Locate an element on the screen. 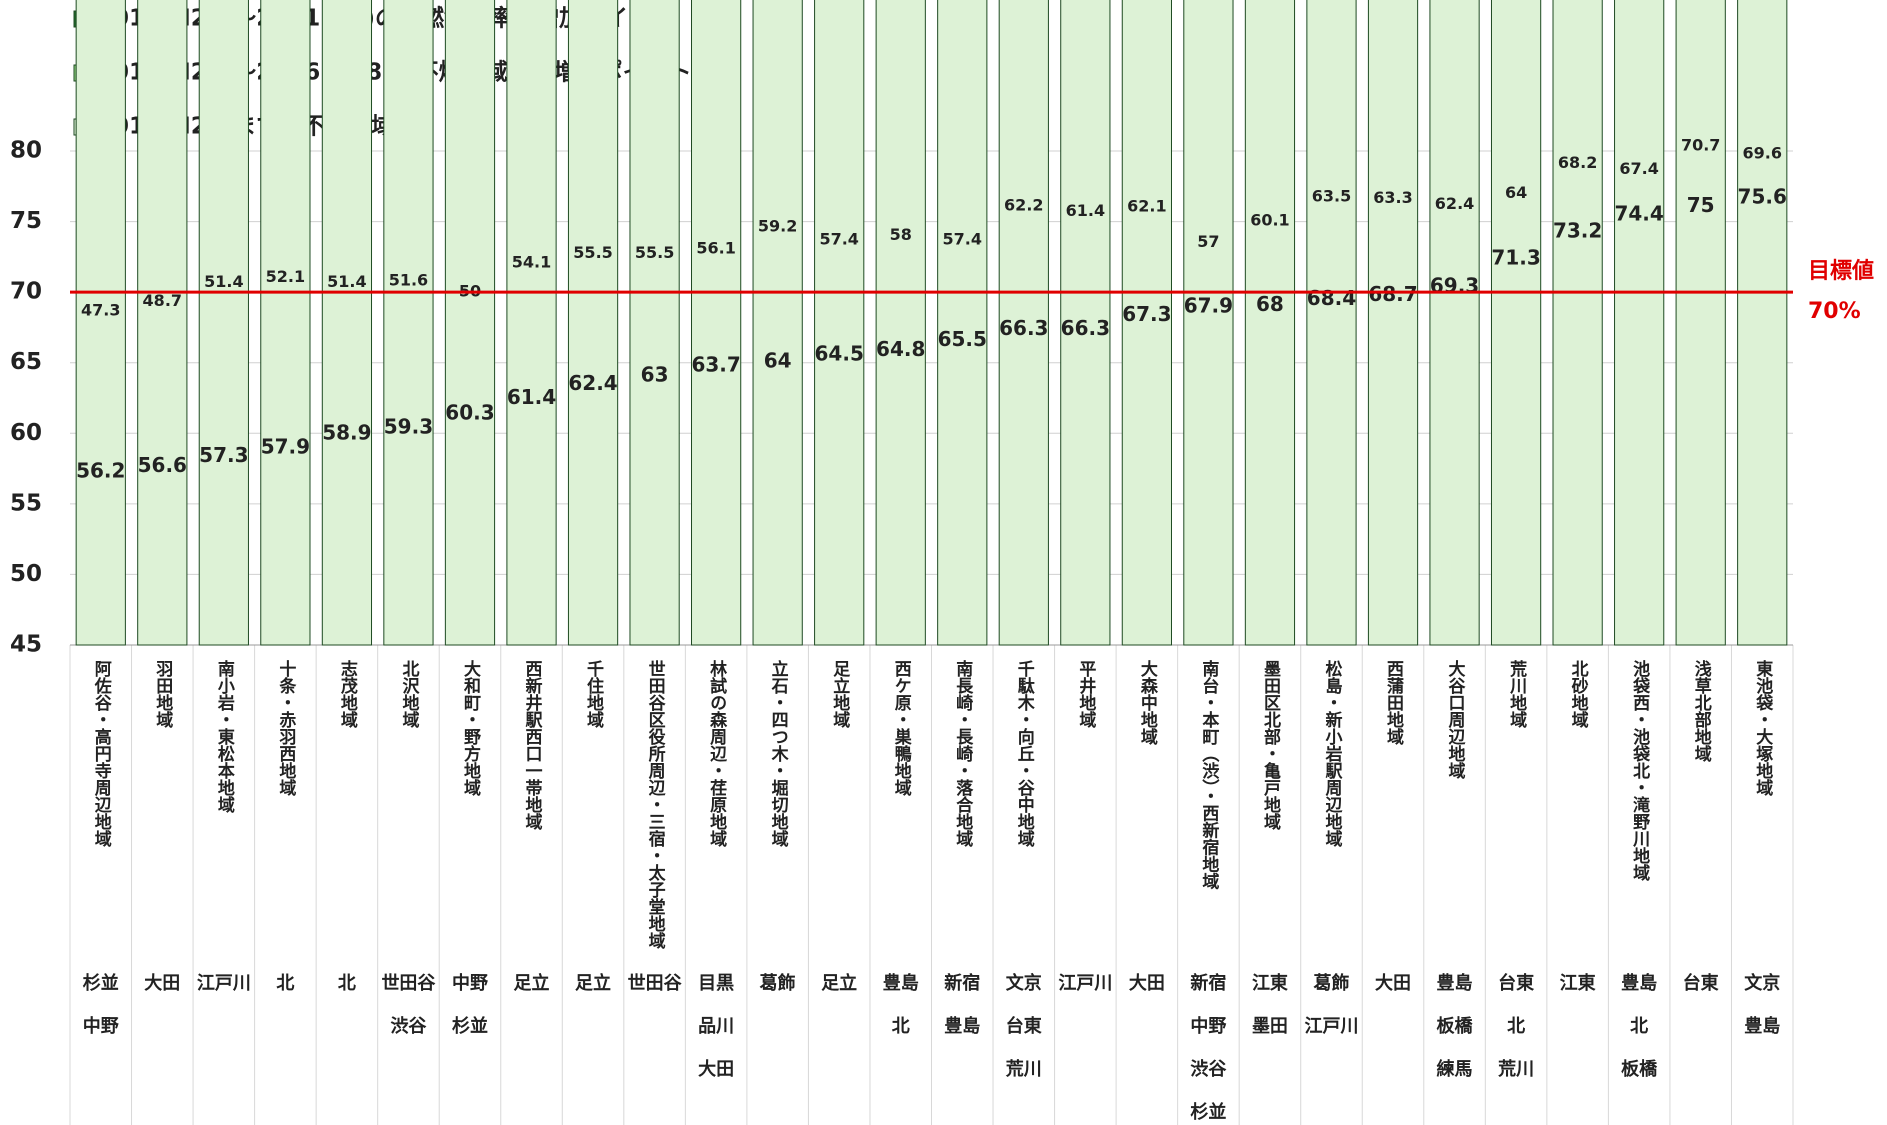  bar-value-label: 61.4 is located at coordinates (1085, 210).